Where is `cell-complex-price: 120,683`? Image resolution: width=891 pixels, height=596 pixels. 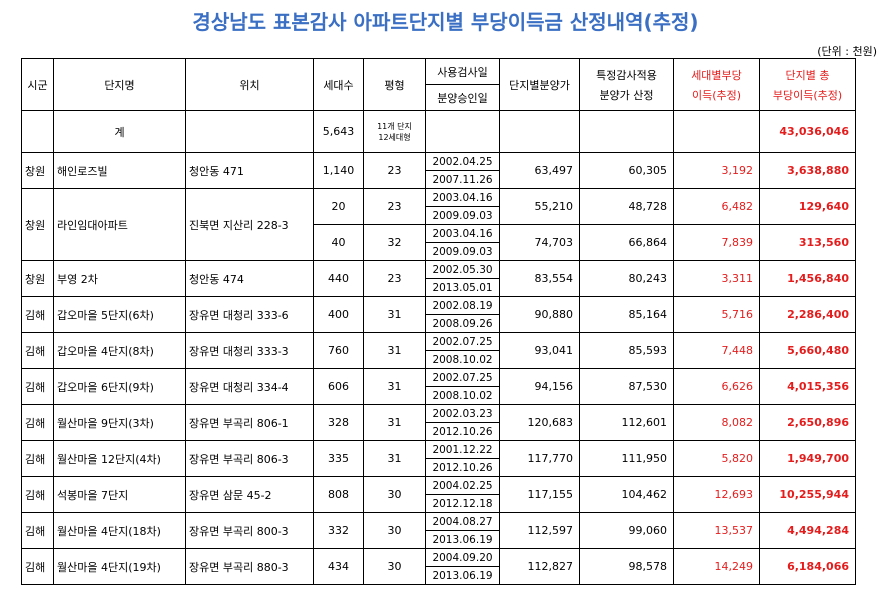 cell-complex-price: 120,683 is located at coordinates (539, 422).